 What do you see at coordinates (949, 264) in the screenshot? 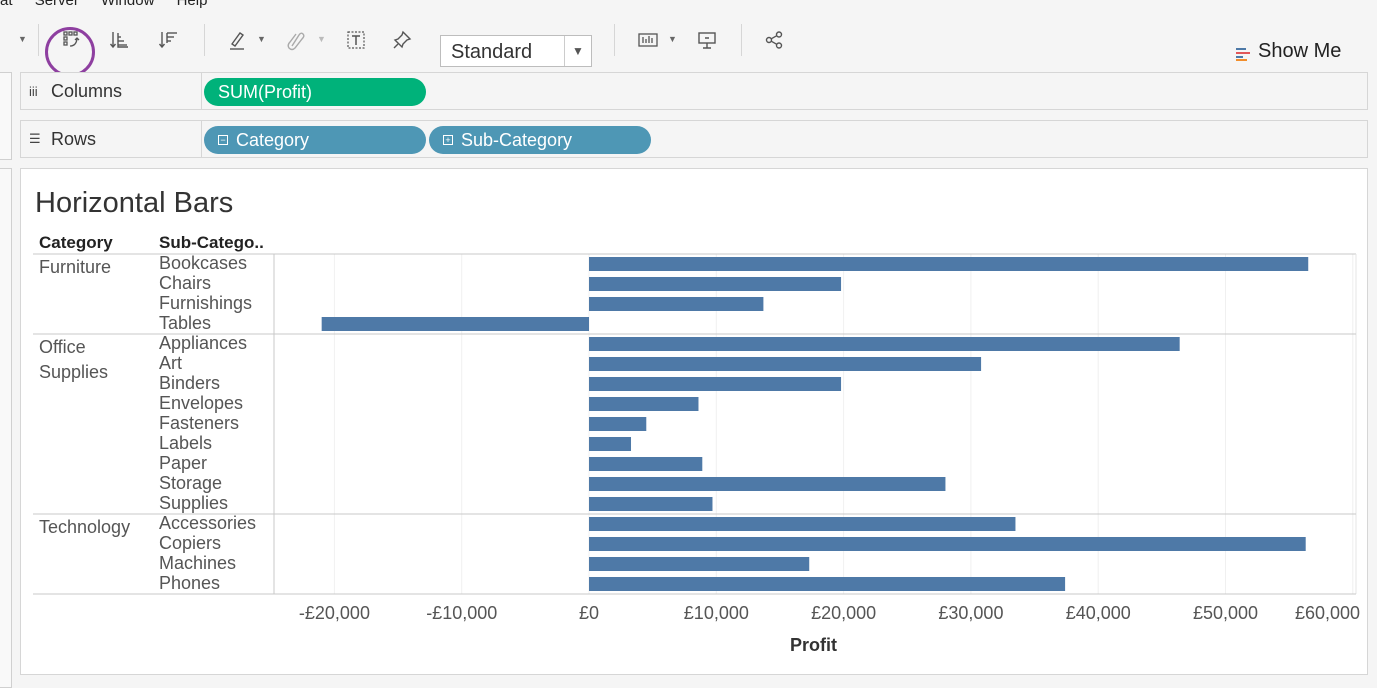
I see `bar-bookcases` at bounding box center [949, 264].